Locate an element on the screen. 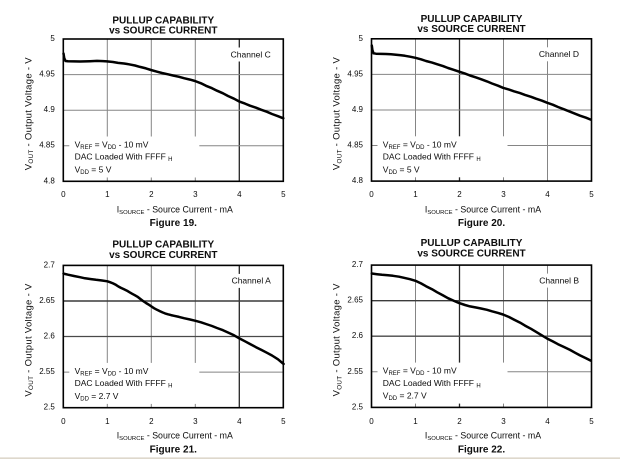  svg-text: Channel C is located at coordinates (251, 54).